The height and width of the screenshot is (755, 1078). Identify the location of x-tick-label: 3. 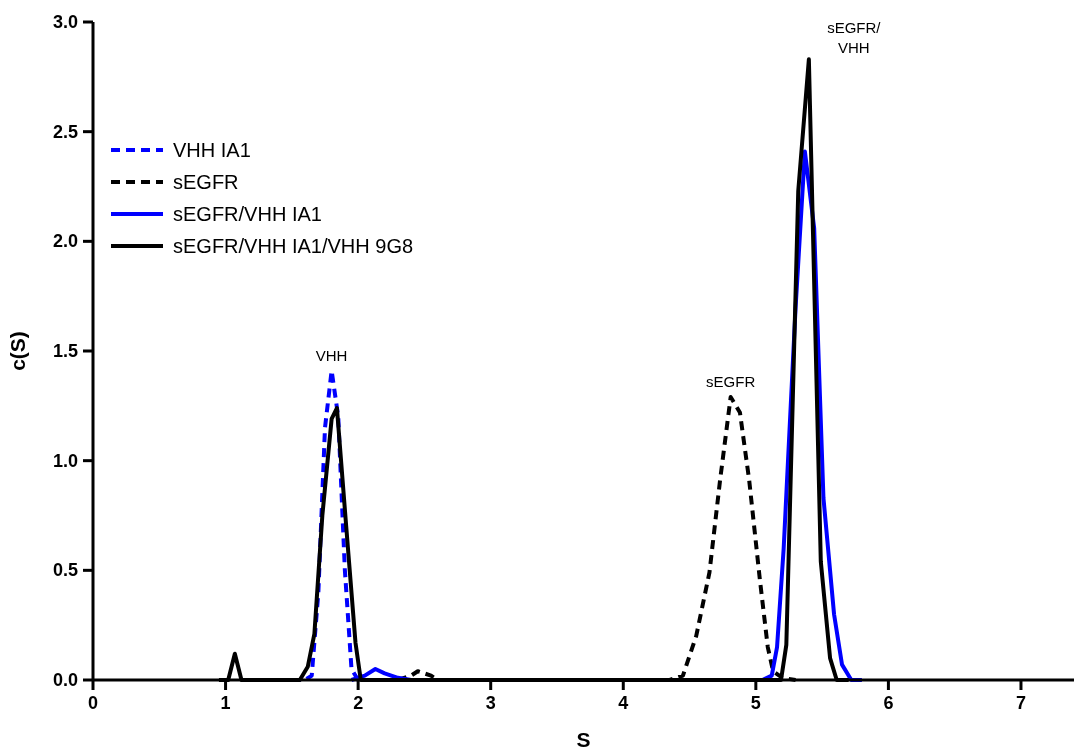
(490, 703).